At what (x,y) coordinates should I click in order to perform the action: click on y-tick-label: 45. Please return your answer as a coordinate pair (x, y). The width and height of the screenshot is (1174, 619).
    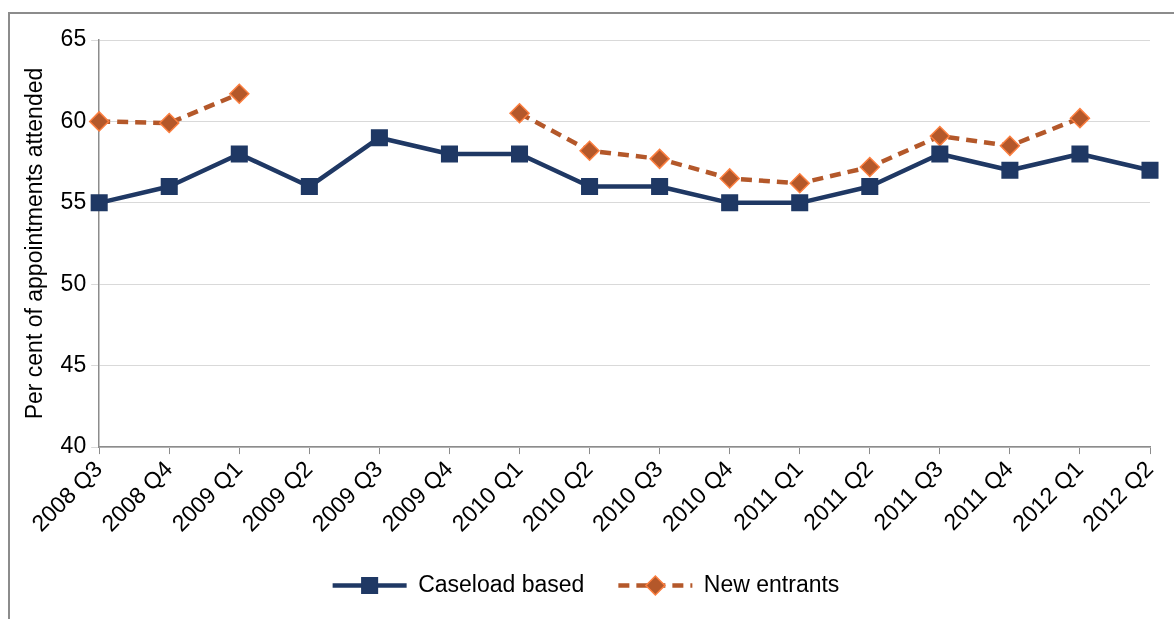
    Looking at the image, I should click on (73, 364).